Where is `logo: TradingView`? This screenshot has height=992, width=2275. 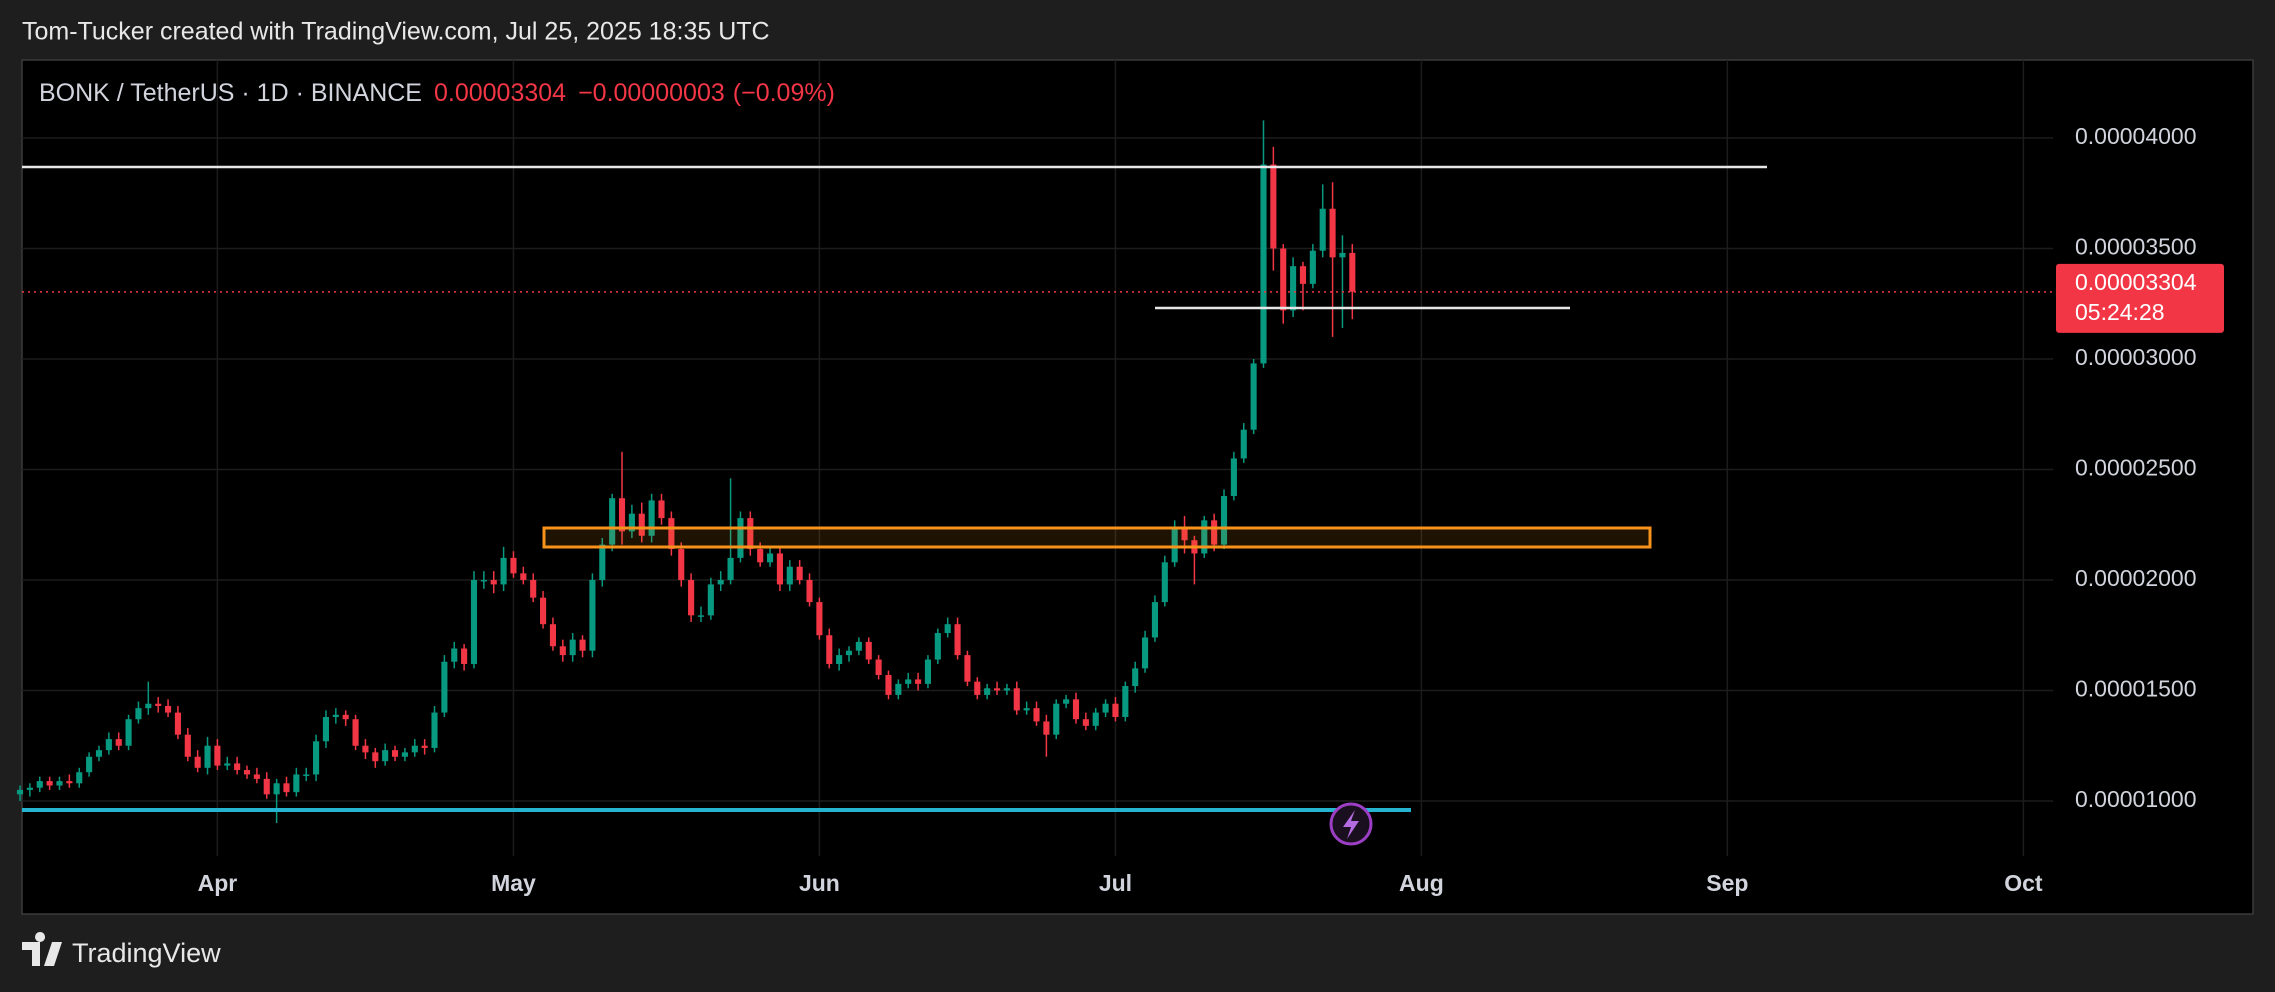
logo: TradingView is located at coordinates (121, 950).